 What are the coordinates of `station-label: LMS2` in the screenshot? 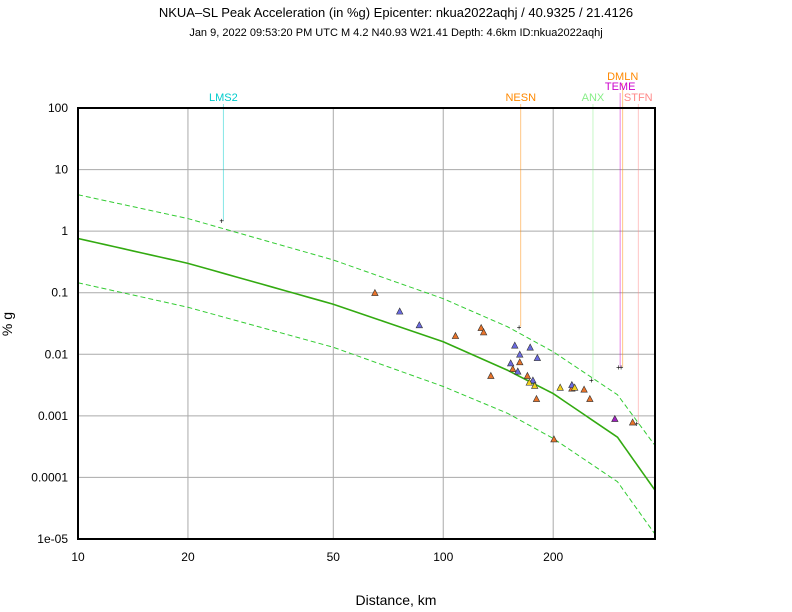 It's located at (223, 98).